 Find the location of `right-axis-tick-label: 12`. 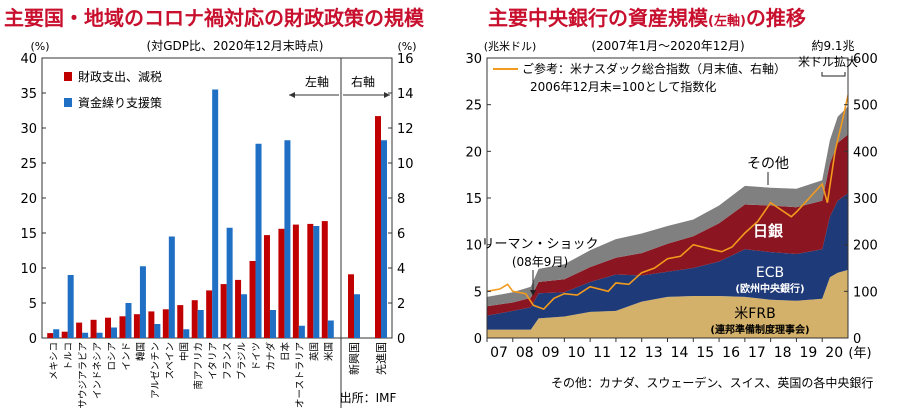

right-axis-tick-label: 12 is located at coordinates (405, 129).